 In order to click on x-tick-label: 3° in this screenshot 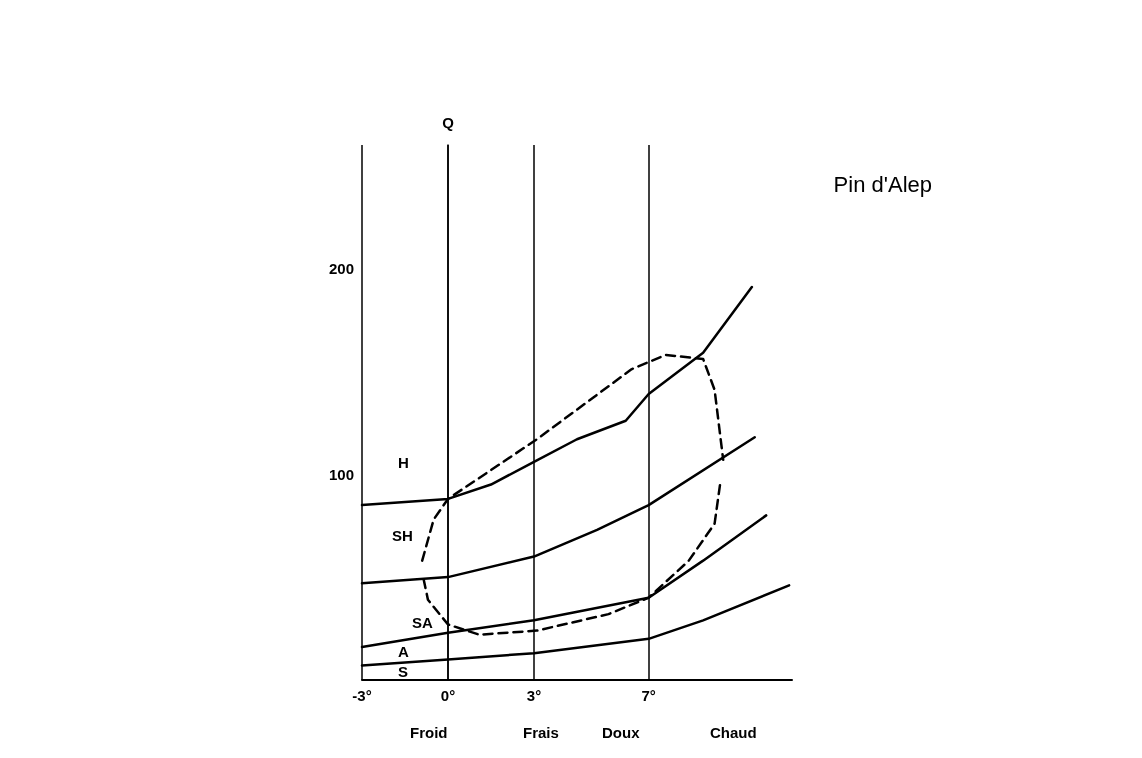, I will do `click(534, 695)`.